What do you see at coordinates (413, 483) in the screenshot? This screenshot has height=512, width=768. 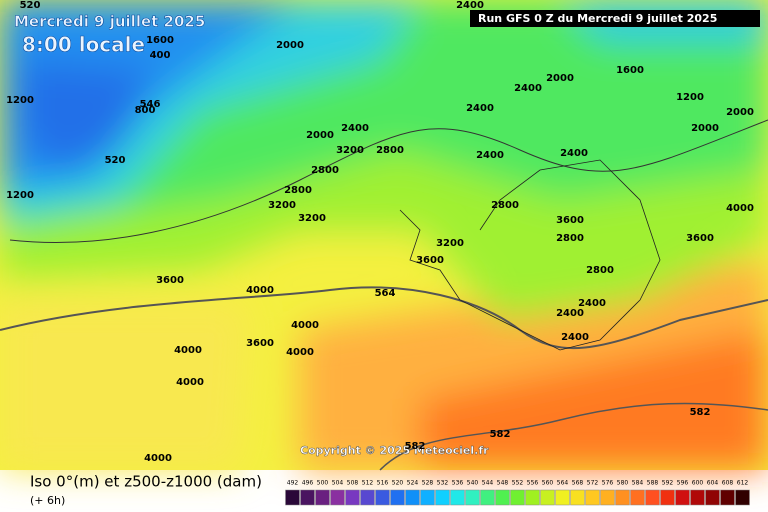 I see `legend-label: 524` at bounding box center [413, 483].